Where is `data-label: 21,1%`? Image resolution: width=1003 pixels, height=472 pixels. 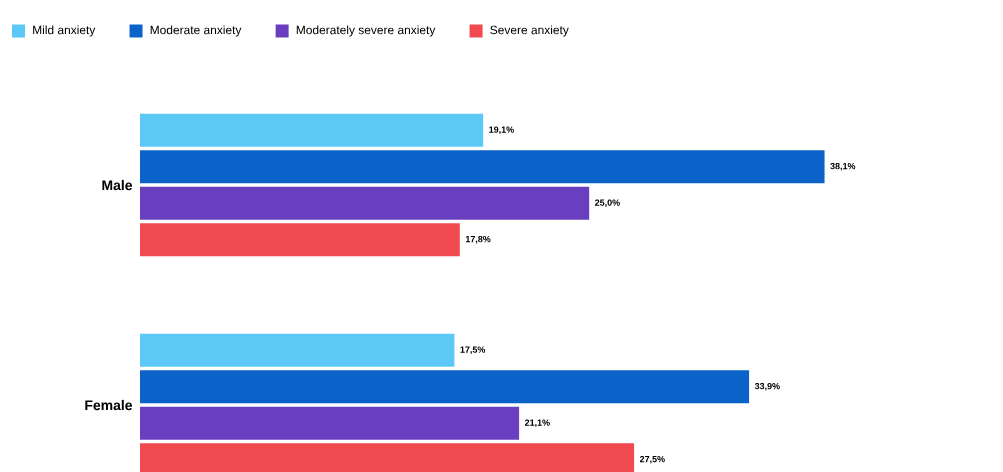
data-label: 21,1% is located at coordinates (537, 423).